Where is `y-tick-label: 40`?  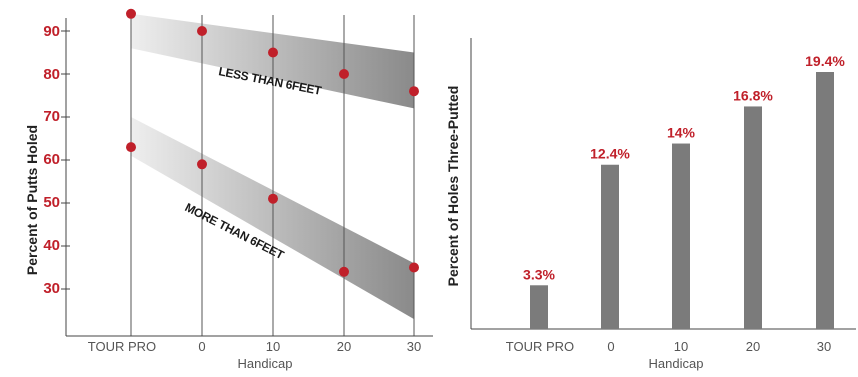
y-tick-label: 40 is located at coordinates (51, 245).